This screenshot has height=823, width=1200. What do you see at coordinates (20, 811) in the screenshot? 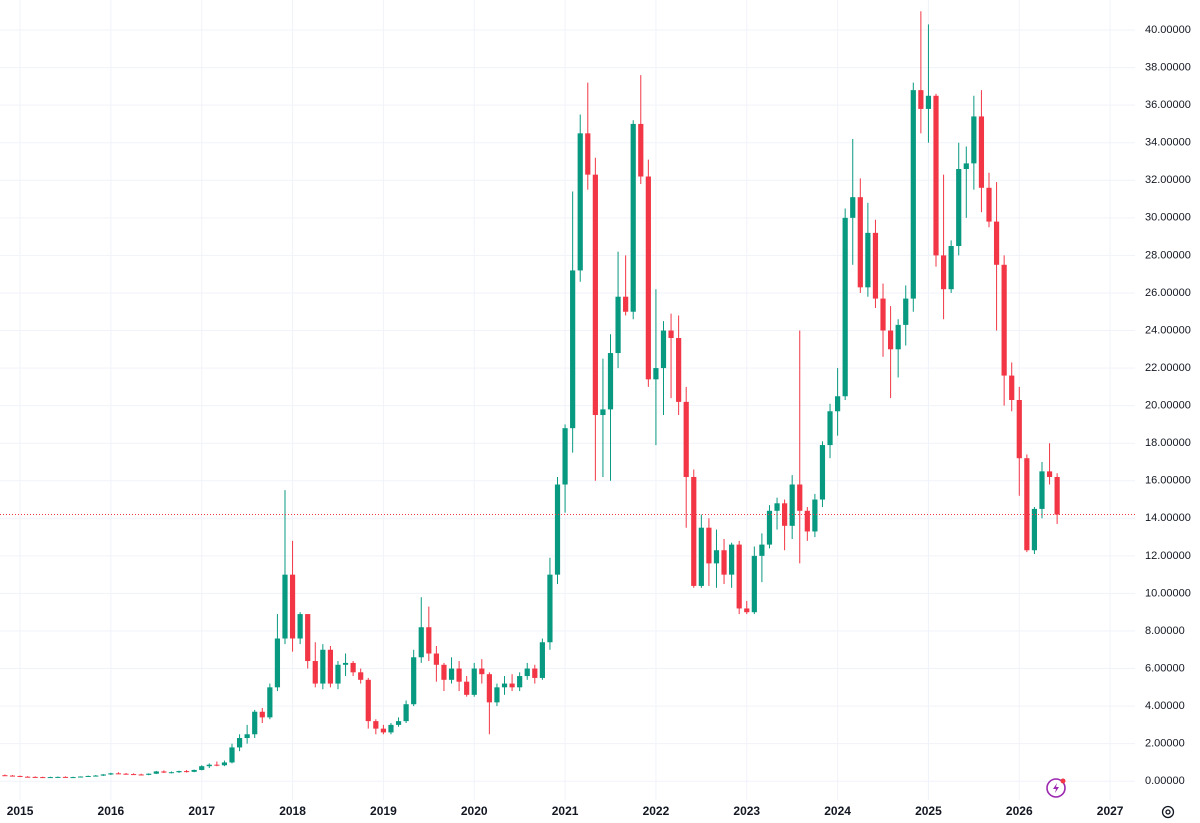
I see `x-tick-label: 2015` at bounding box center [20, 811].